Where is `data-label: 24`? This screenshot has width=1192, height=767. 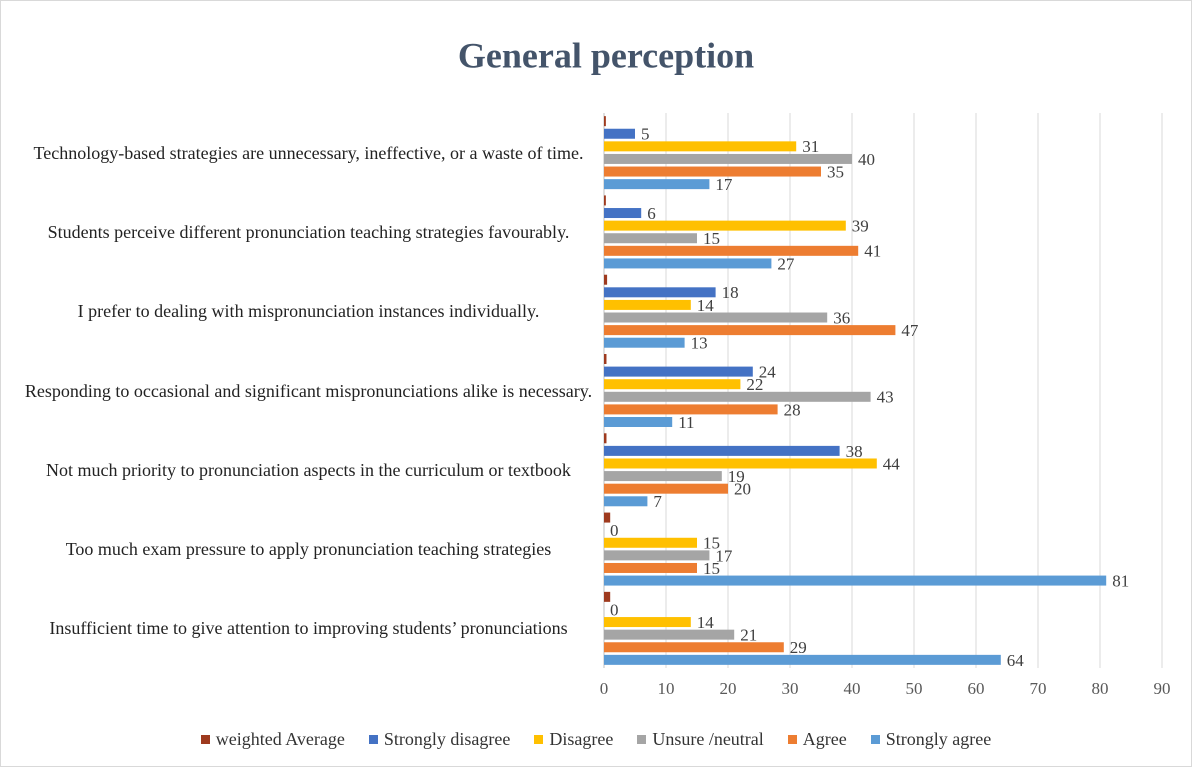 data-label: 24 is located at coordinates (768, 372).